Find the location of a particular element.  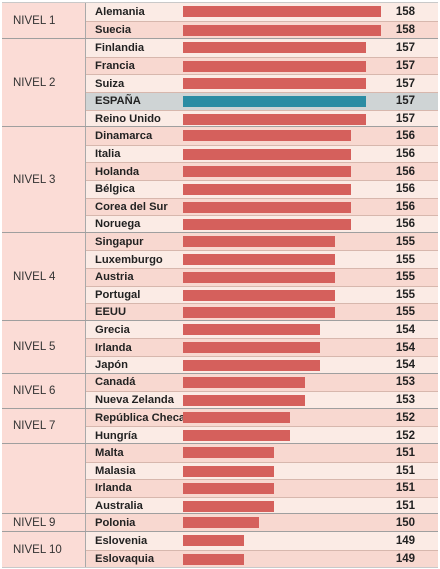

table-row: Malta 151 is located at coordinates (262, 453).